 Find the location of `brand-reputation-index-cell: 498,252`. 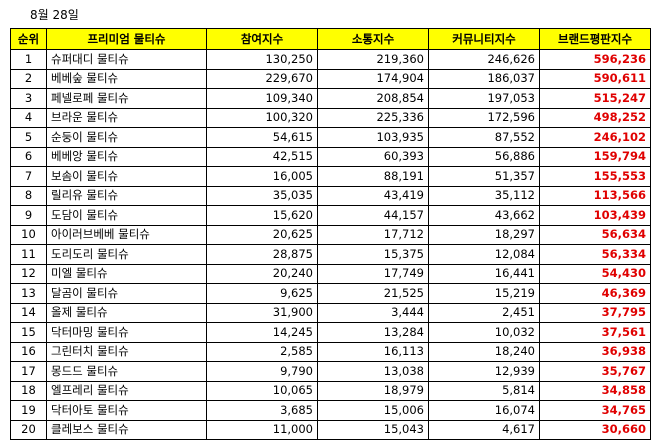

brand-reputation-index-cell: 498,252 is located at coordinates (595, 117).